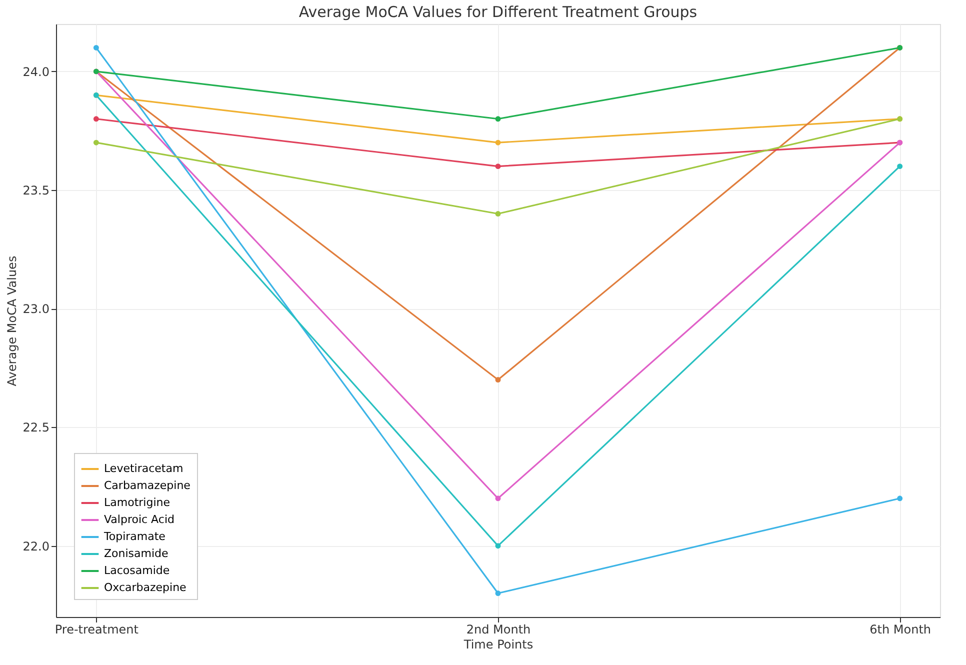 The width and height of the screenshot is (966, 665). I want to click on y-tick-label: 23.5, so click(36, 191).